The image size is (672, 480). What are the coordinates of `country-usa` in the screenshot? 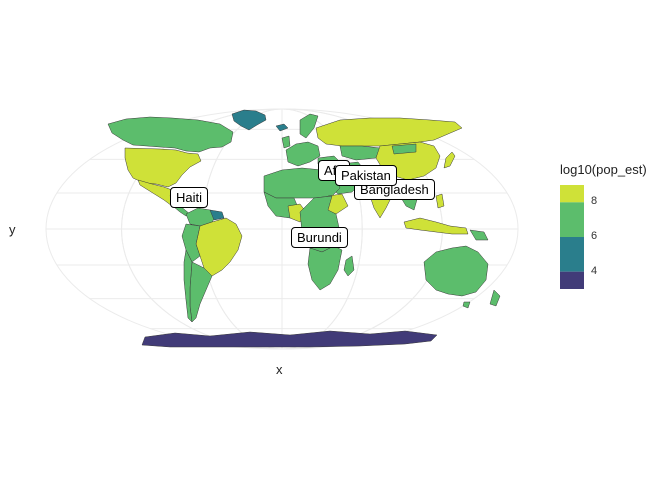 It's located at (163, 167).